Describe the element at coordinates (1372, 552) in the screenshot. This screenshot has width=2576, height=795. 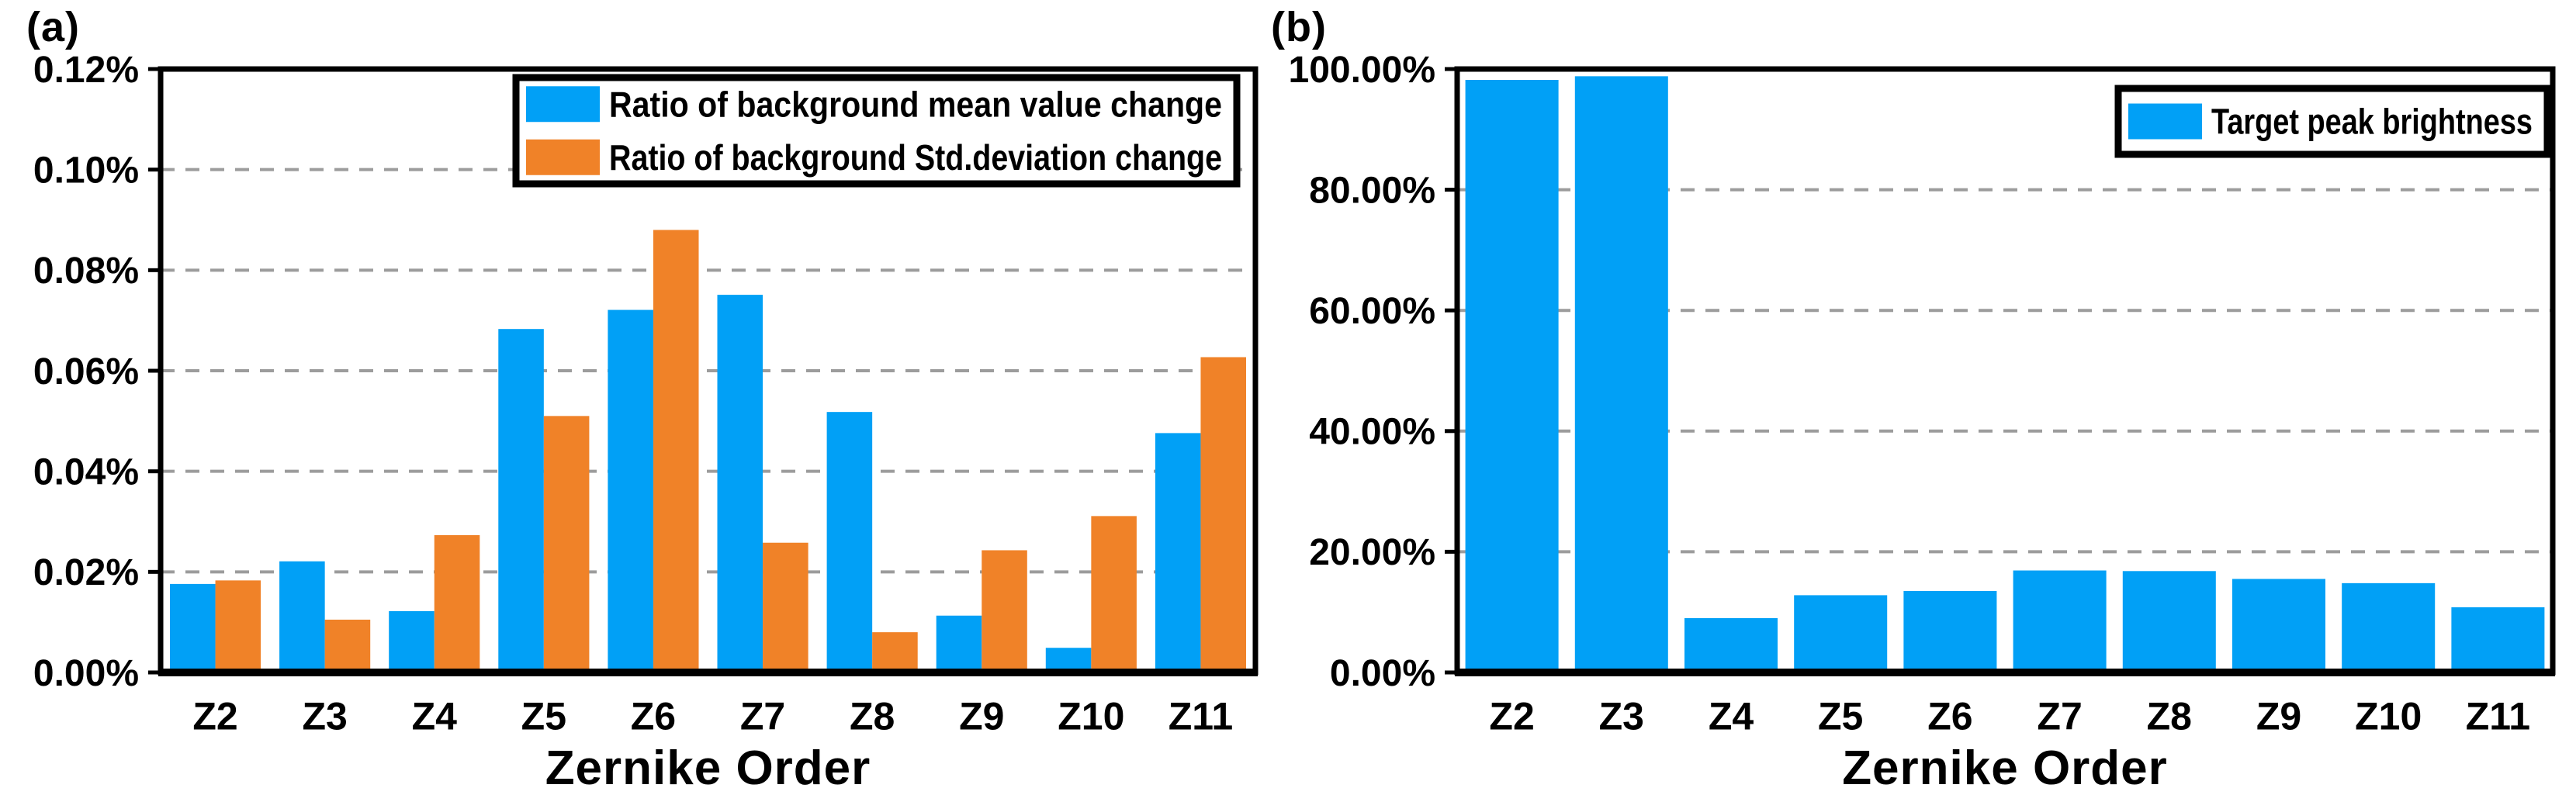
I see `y-tick-label: 20.00%` at that location.